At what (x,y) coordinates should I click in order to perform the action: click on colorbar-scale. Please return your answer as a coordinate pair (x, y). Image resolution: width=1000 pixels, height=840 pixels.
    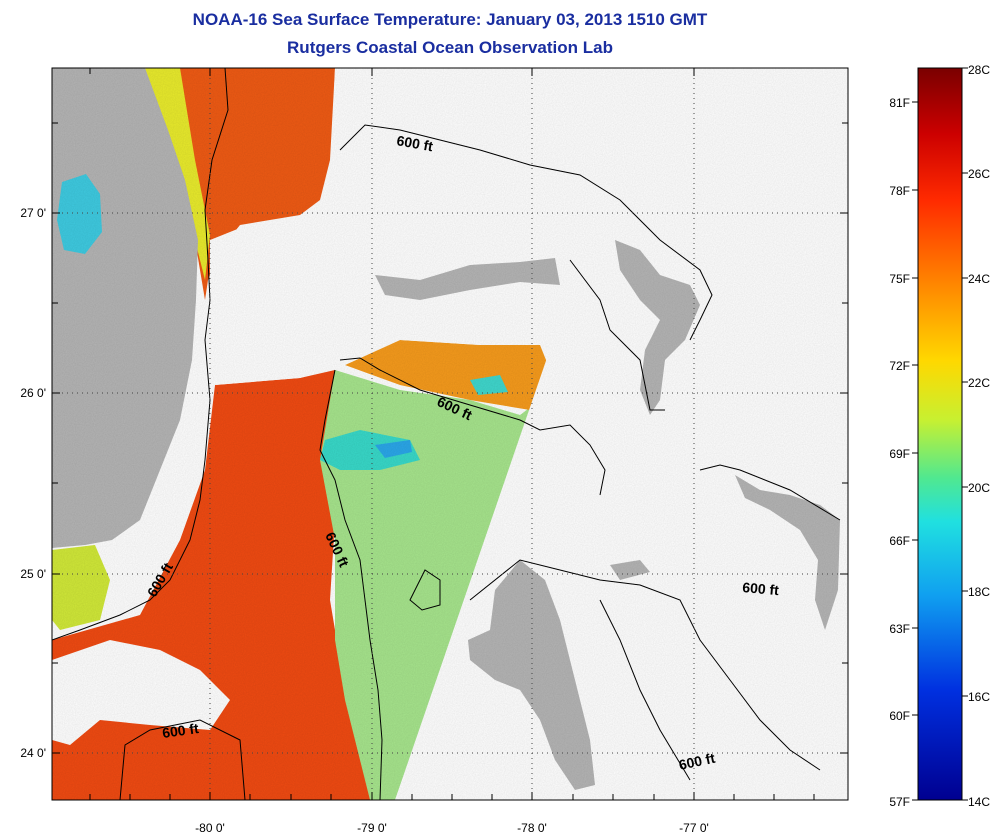
    Looking at the image, I should click on (940, 434).